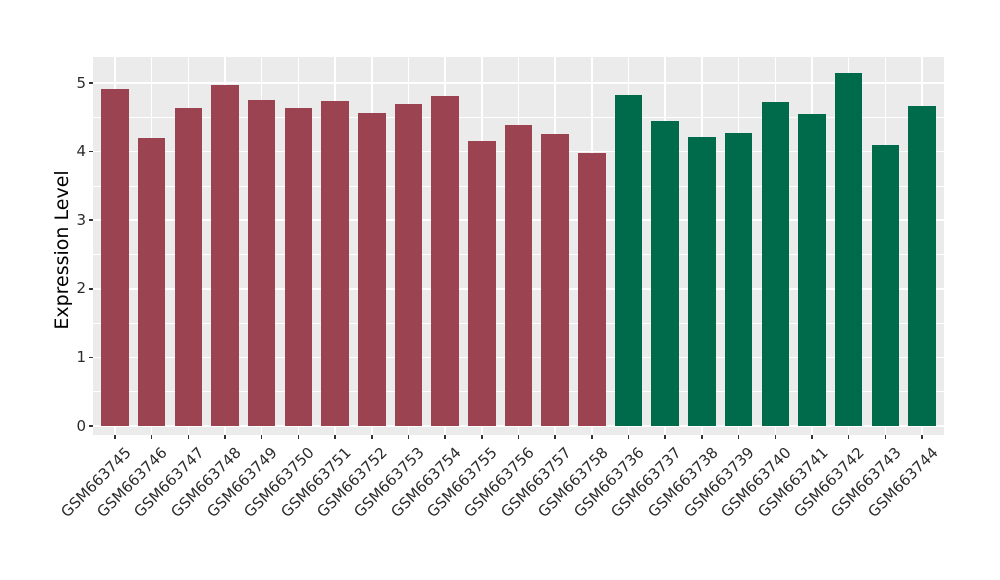 The image size is (1000, 580). Describe the element at coordinates (372, 269) in the screenshot. I see `bar-GSM663752` at that location.